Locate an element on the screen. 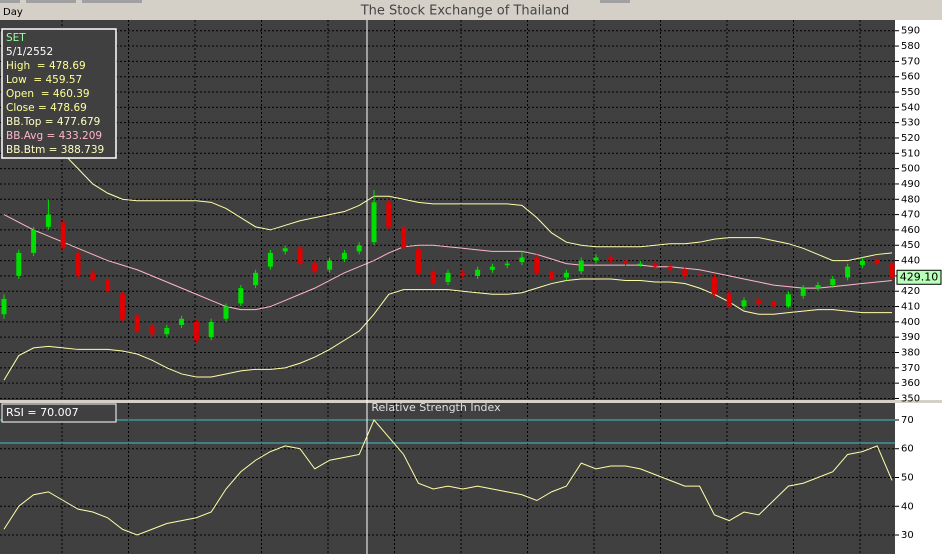  rsi-title: Relative Strength Index is located at coordinates (436, 407).